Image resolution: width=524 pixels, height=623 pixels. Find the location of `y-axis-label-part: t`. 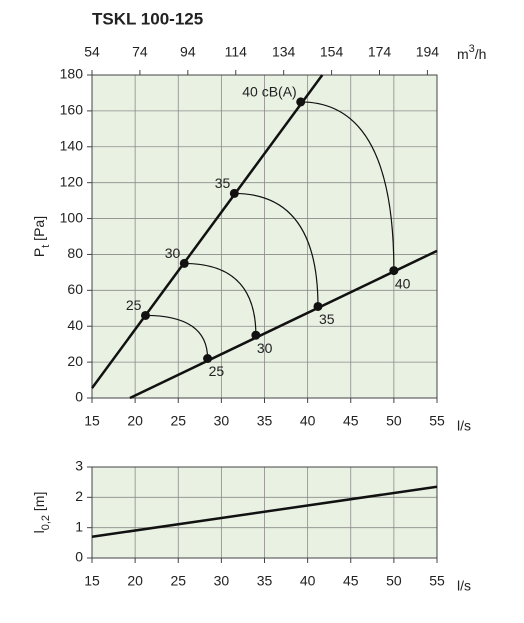

y-axis-label-part: t is located at coordinates (46, 246).